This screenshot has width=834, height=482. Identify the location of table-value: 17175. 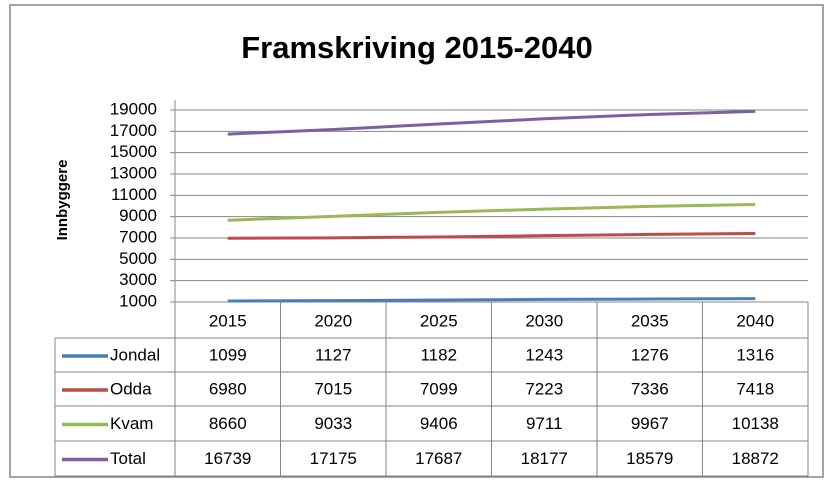
(333, 458).